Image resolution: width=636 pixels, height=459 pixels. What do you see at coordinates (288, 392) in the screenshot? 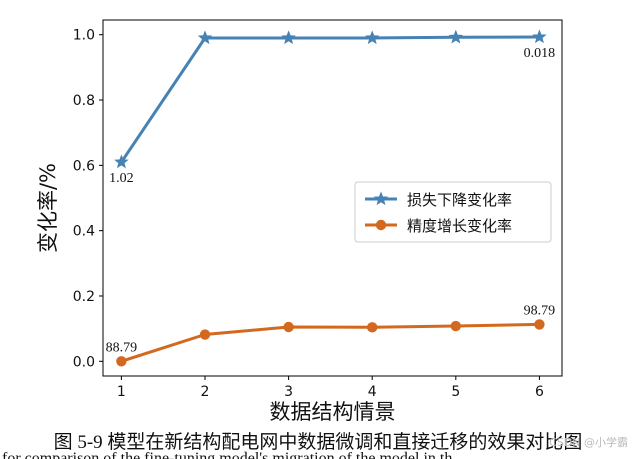
I see `x-tick-label: 3` at bounding box center [288, 392].